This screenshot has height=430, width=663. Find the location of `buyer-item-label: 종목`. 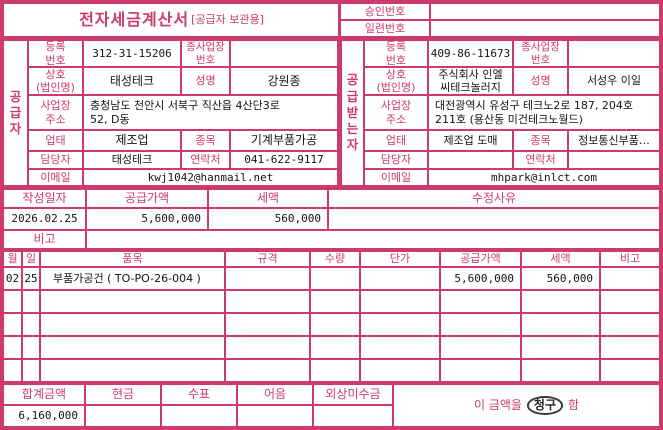

buyer-item-label: 종목 is located at coordinates (540, 140).